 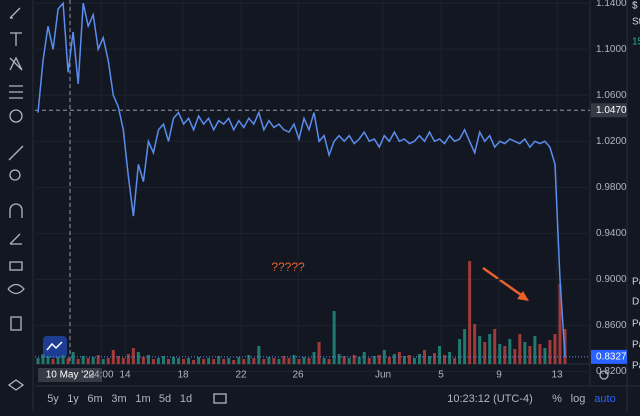 What do you see at coordinates (611, 325) in the screenshot?
I see `price-tick-label: 0.8600` at bounding box center [611, 325].